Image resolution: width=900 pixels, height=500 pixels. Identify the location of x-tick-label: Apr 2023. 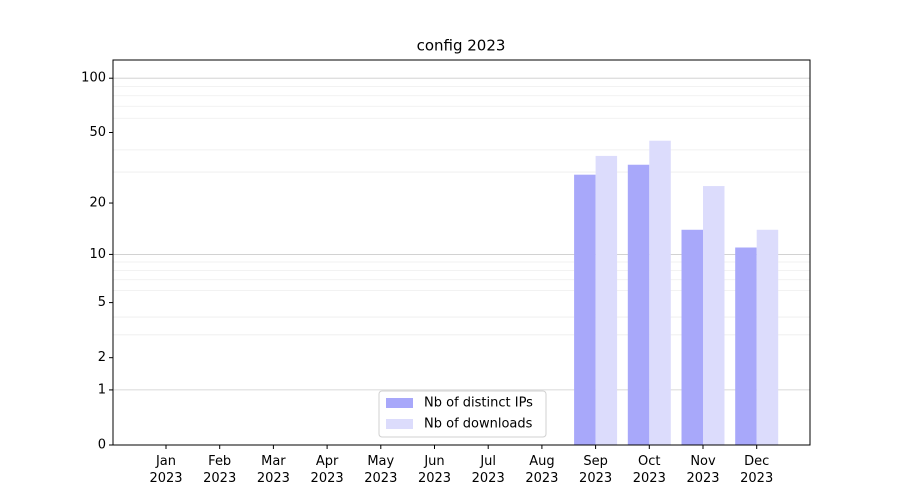
(327, 470).